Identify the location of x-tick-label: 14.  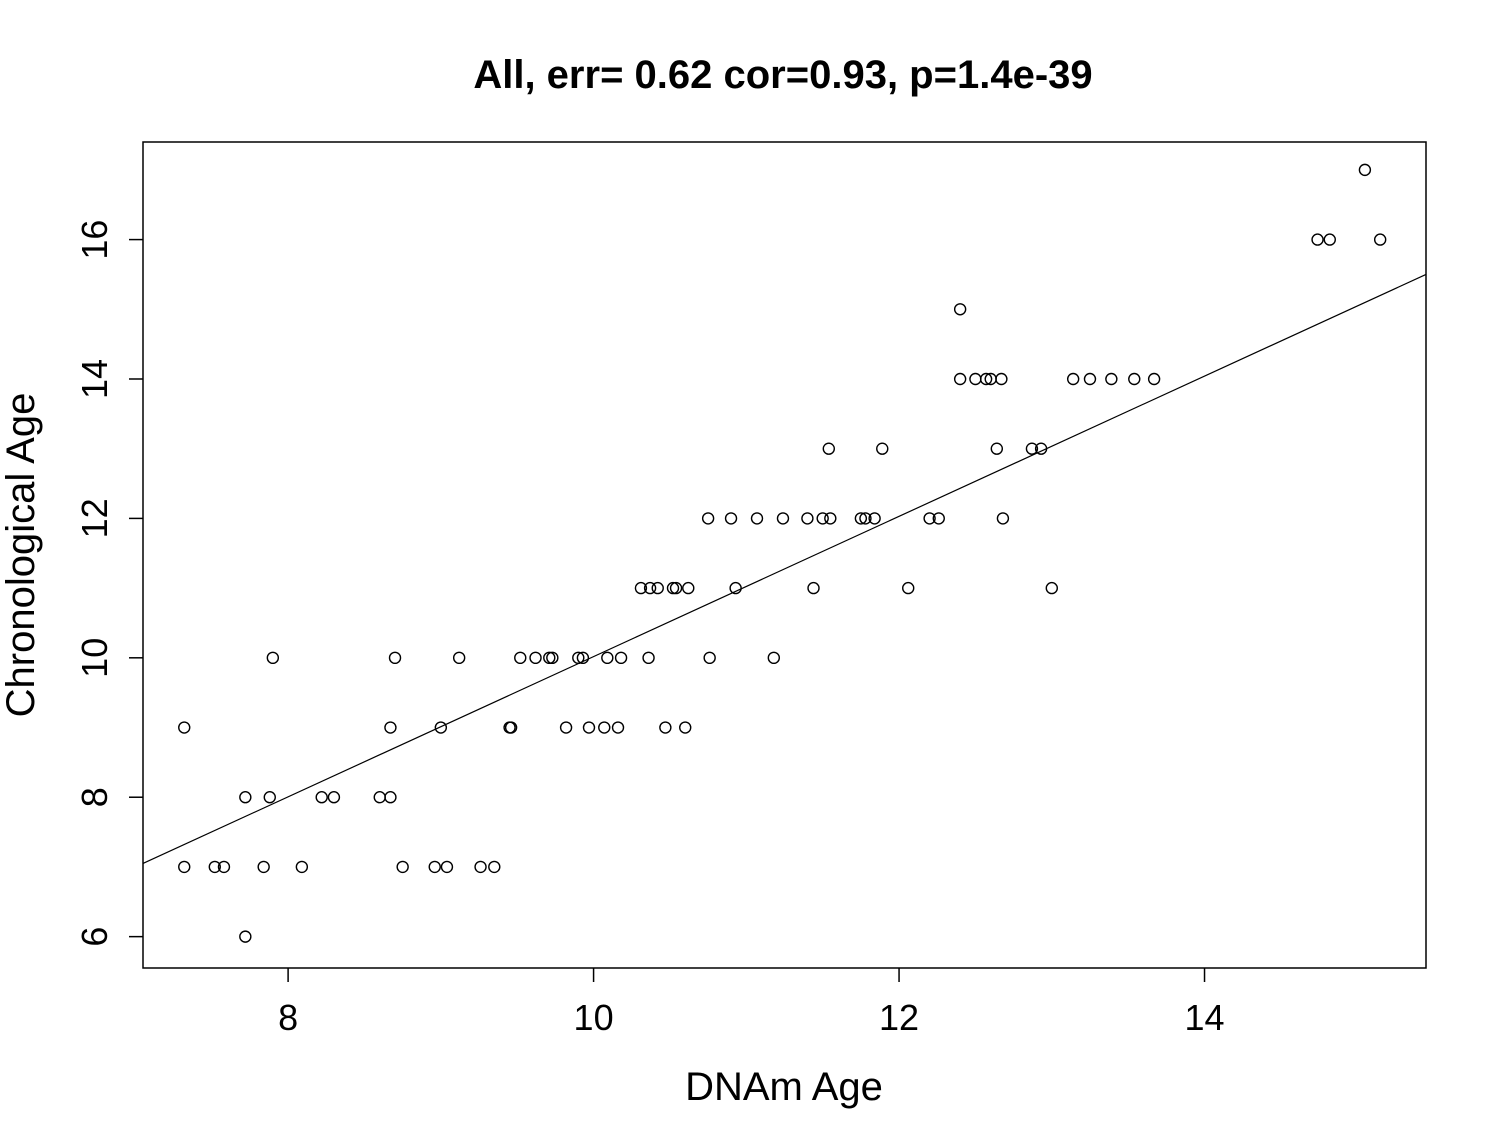
(1205, 1017).